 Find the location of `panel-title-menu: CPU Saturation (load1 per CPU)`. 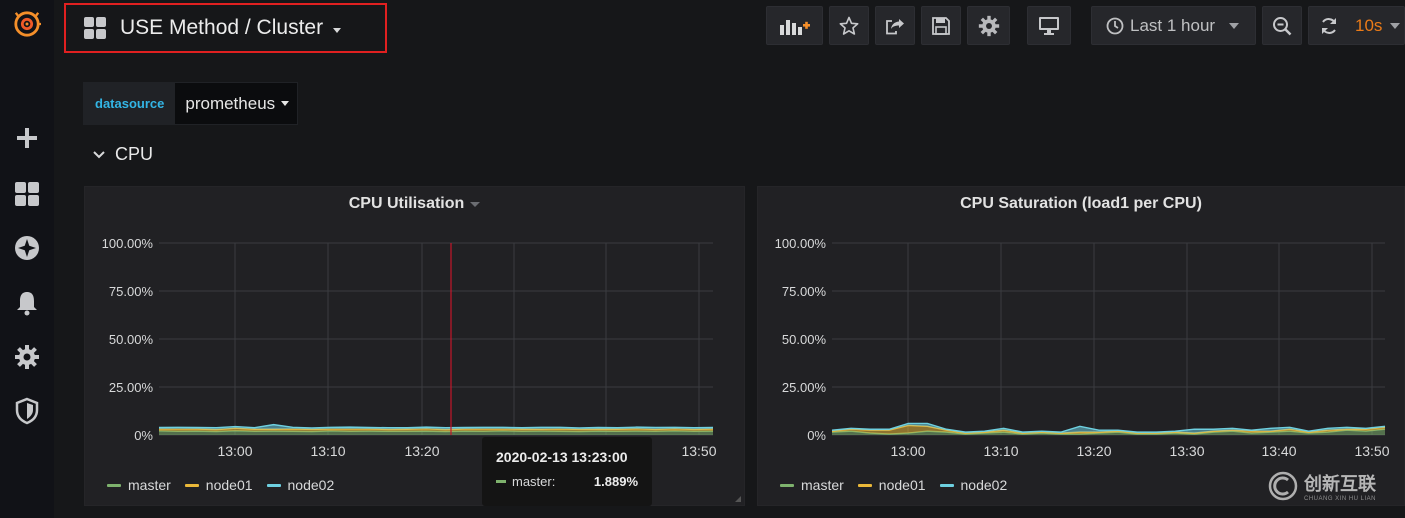

panel-title-menu: CPU Saturation (load1 per CPU) is located at coordinates (1081, 204).